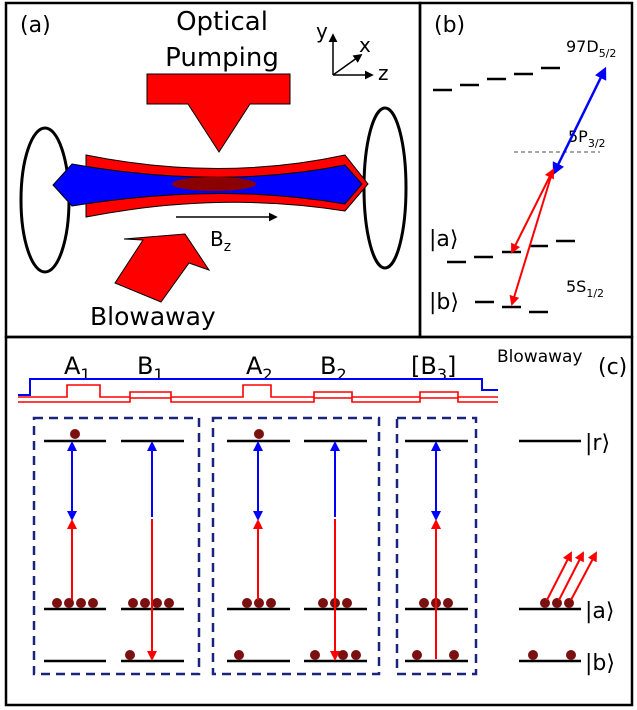 Image resolution: width=637 pixels, height=710 pixels. What do you see at coordinates (571, 576) in the screenshot?
I see `blowaway-arrows` at bounding box center [571, 576].